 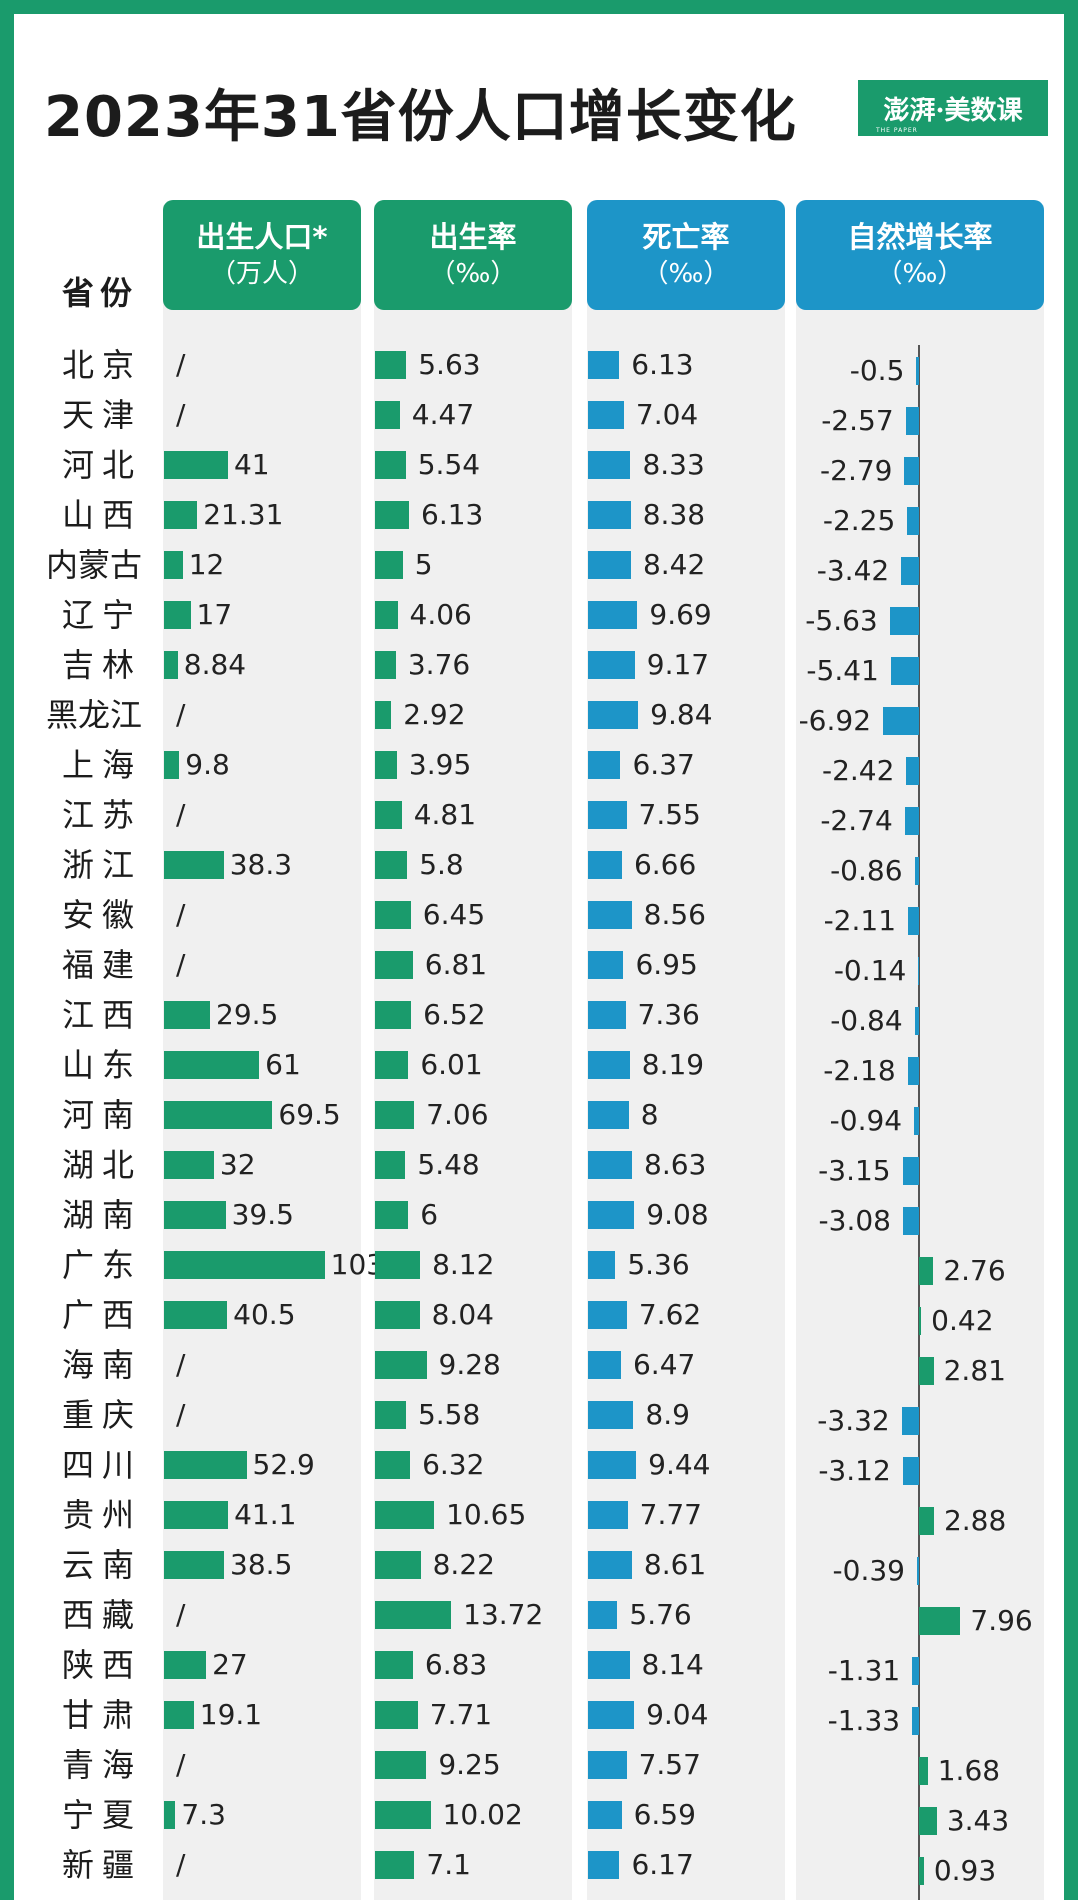 I want to click on death-rate-value-label: 9.84, so click(x=681, y=714).